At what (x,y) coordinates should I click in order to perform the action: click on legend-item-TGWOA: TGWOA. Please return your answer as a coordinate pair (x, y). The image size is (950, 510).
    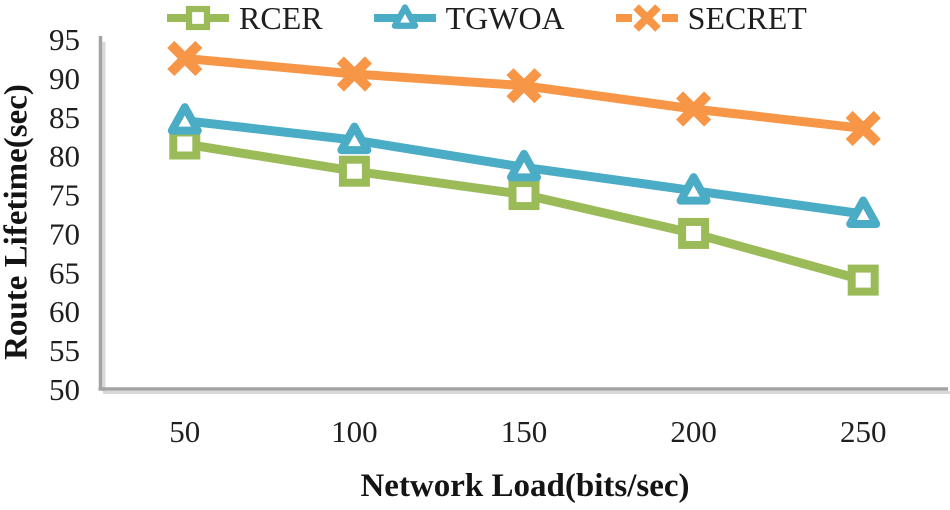
    Looking at the image, I should click on (469, 18).